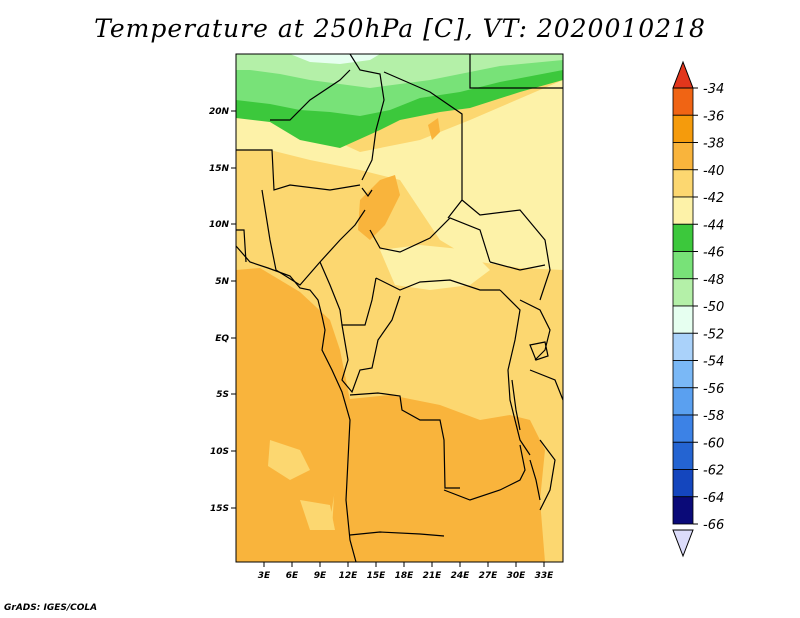 The height and width of the screenshot is (618, 800). Describe the element at coordinates (547, 475) in the screenshot. I see `border-mozambique` at that location.